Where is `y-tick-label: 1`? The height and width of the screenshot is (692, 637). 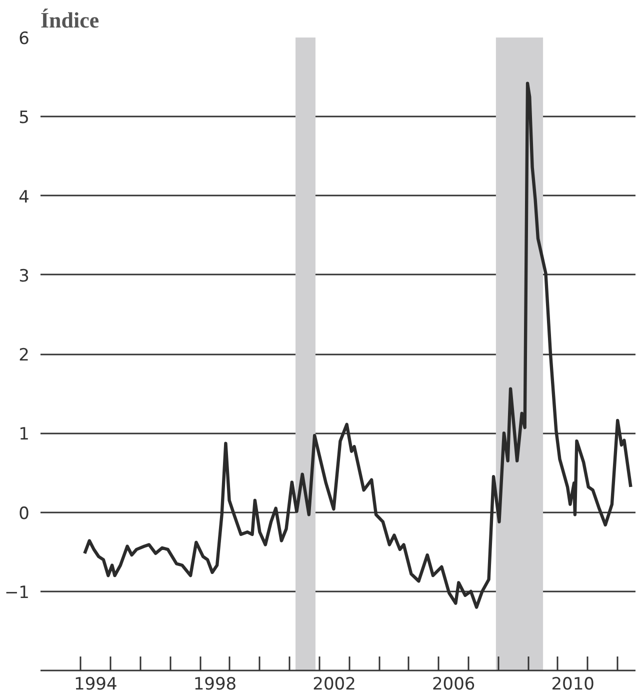 y-tick-label: 1 is located at coordinates (24, 434).